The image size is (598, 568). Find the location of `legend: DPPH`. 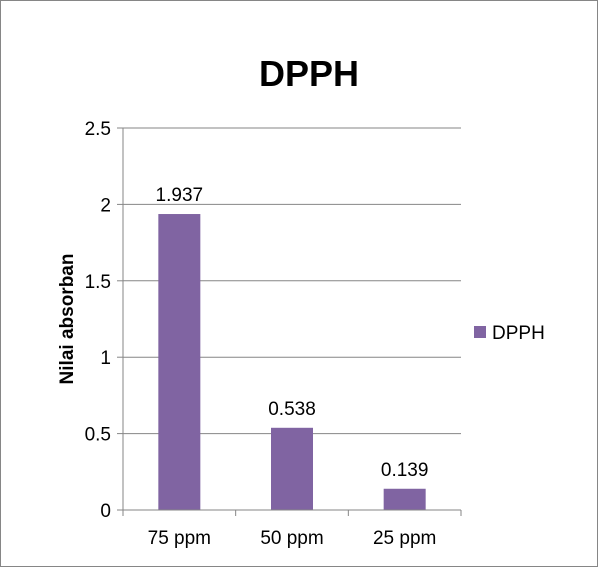

legend: DPPH is located at coordinates (509, 333).